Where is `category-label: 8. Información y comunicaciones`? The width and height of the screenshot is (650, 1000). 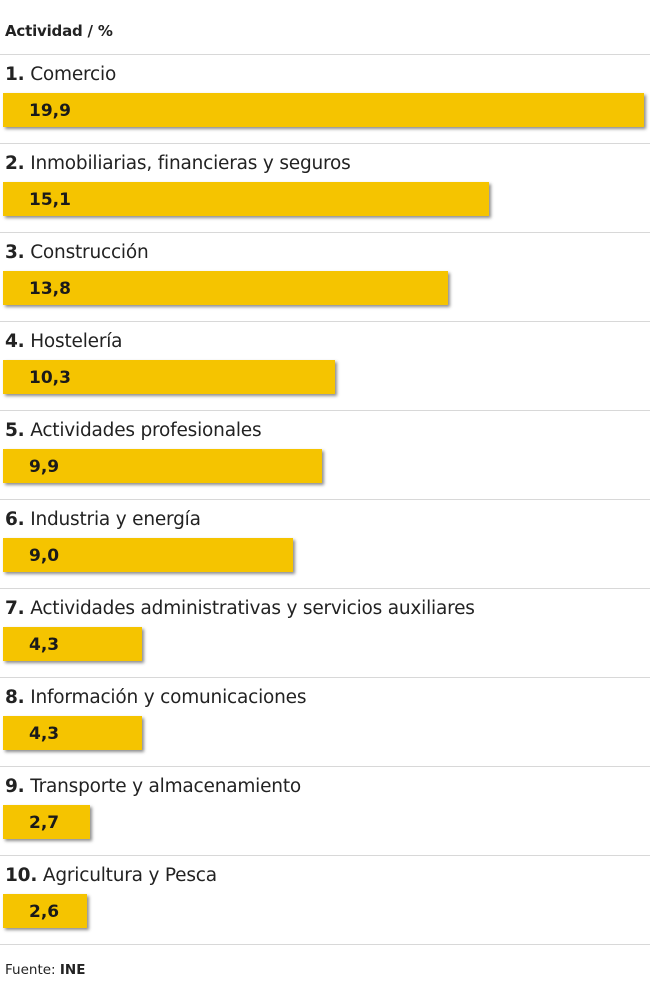
category-label: 8. Información y comunicaciones is located at coordinates (156, 697).